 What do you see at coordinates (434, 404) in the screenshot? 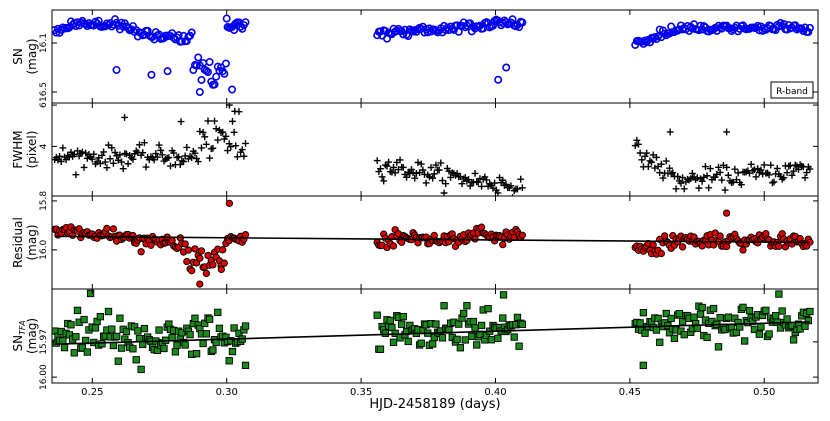
I see `x-axis-label: HJD-2458189 (days)` at bounding box center [434, 404].